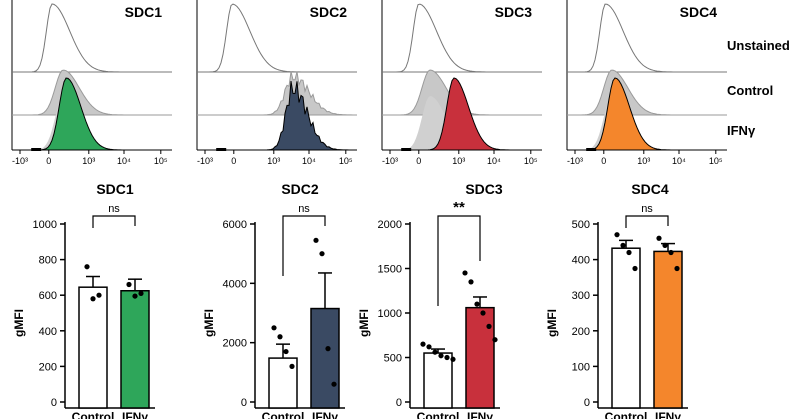 The image size is (800, 419). Describe the element at coordinates (48, 161) in the screenshot. I see `x-tick-label: 0` at that location.